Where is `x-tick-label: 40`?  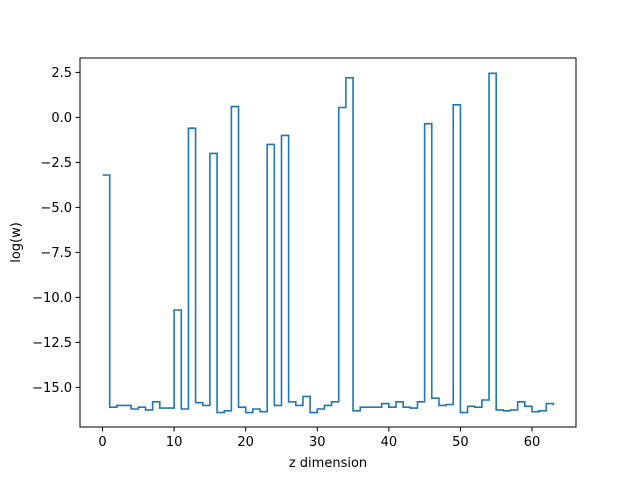 x-tick-label: 40 is located at coordinates (389, 442).